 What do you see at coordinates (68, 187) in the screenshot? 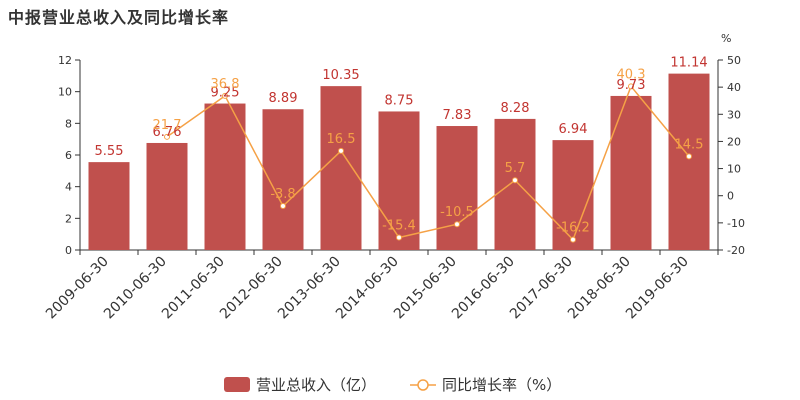
I see `y-left-tick-label: 4` at bounding box center [68, 187].